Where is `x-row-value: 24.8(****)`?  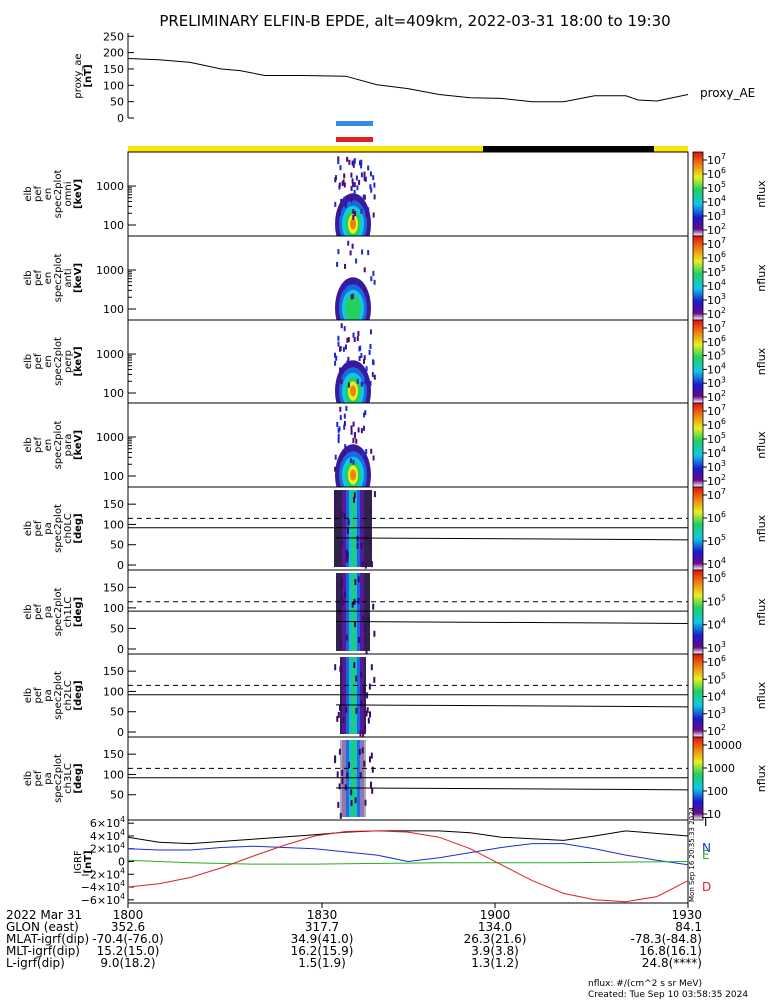 x-row-value: 24.8(****) is located at coordinates (672, 963).